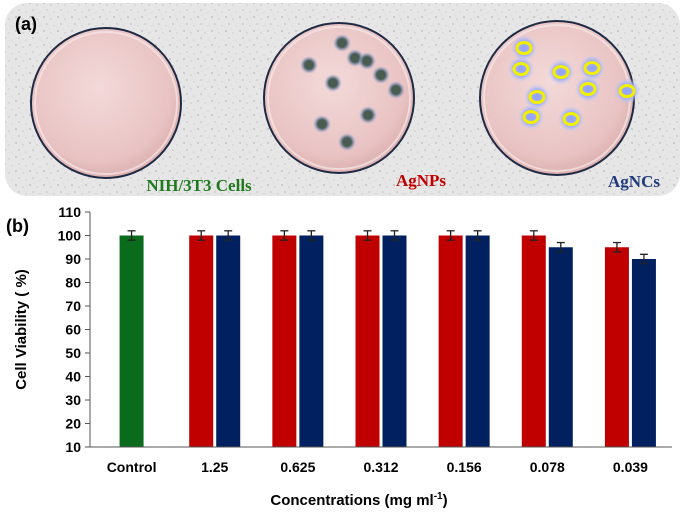 This screenshot has height=513, width=685. I want to click on dish-label-agnps: AgNPs, so click(421, 180).